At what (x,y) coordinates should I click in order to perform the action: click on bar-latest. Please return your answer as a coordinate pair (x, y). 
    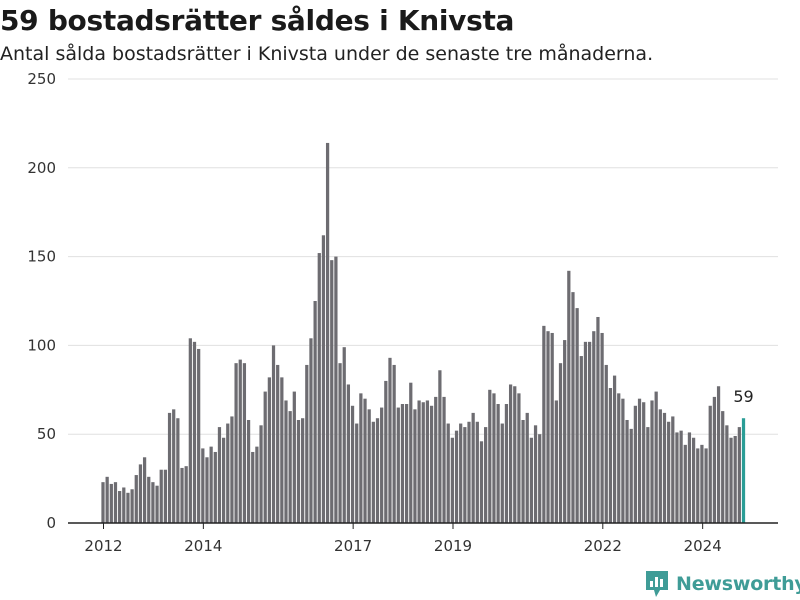
    Looking at the image, I should click on (743, 470).